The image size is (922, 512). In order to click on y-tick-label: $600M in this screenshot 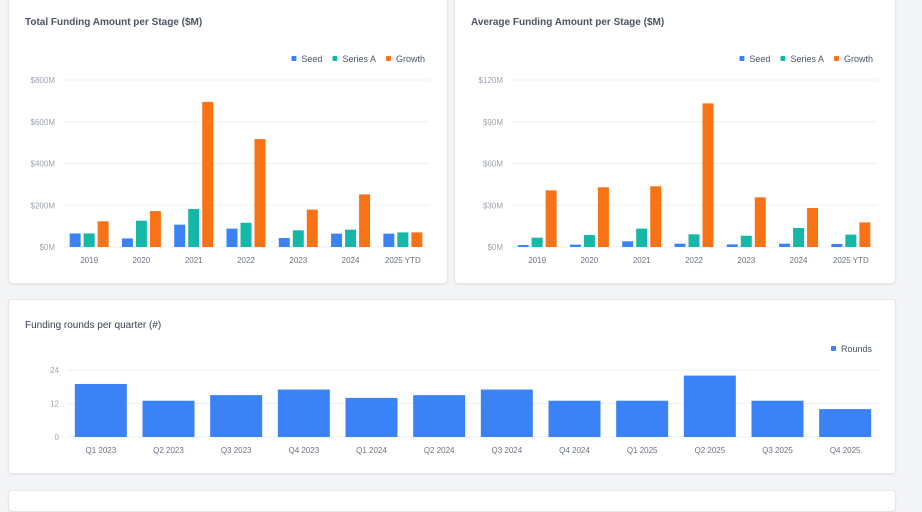, I will do `click(43, 122)`.